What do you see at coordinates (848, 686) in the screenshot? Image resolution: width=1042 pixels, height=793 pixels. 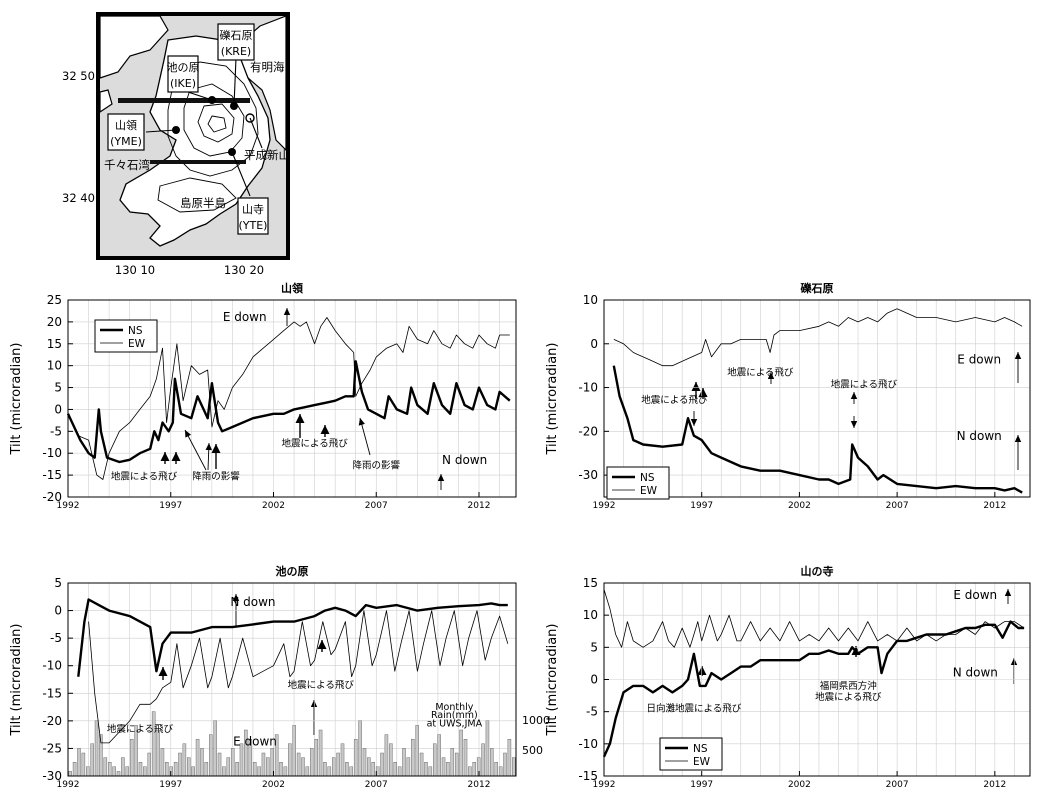 I see `annotation-label: 福岡県西方沖` at bounding box center [848, 686].